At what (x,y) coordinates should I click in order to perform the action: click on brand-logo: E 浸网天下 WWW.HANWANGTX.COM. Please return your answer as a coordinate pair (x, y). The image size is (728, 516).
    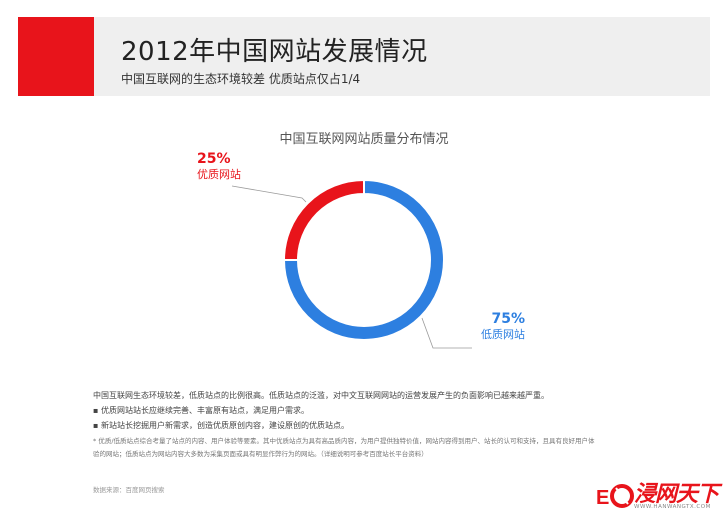
    Looking at the image, I should click on (659, 495).